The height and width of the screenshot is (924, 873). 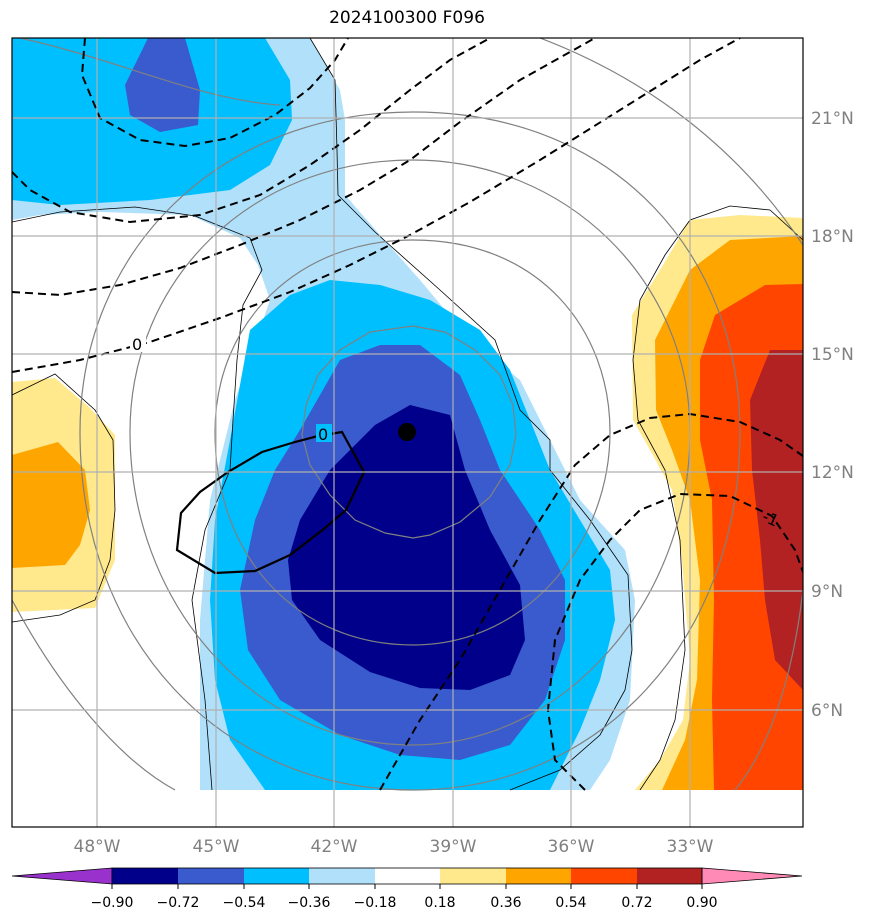 What do you see at coordinates (216, 847) in the screenshot?
I see `lon-label: 45°W` at bounding box center [216, 847].